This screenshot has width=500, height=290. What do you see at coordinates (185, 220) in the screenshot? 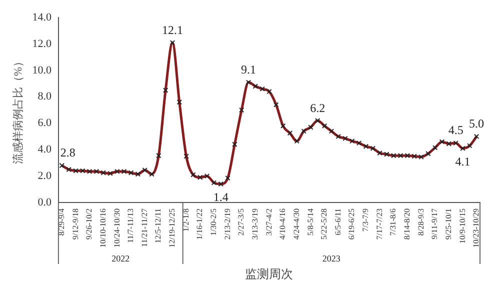
I see `x-tick-label: 1/2-1/8` at bounding box center [185, 220].